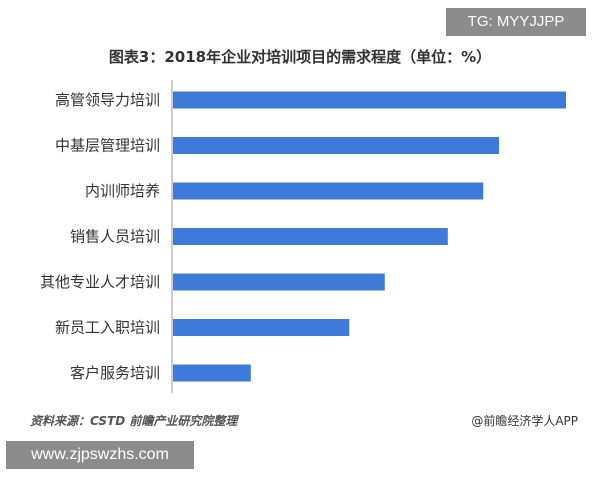 This screenshot has width=600, height=480. Describe the element at coordinates (107, 146) in the screenshot. I see `category-label-1: 中基层管理培训` at that location.